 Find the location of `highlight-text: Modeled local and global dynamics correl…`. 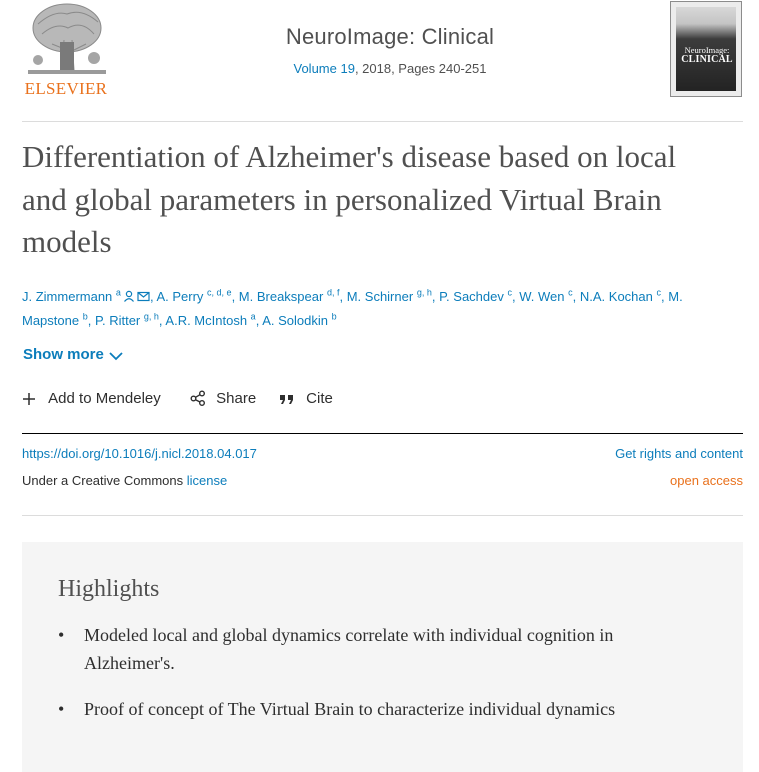

highlight-text: Modeled local and global dynamics correl… is located at coordinates (349, 649).